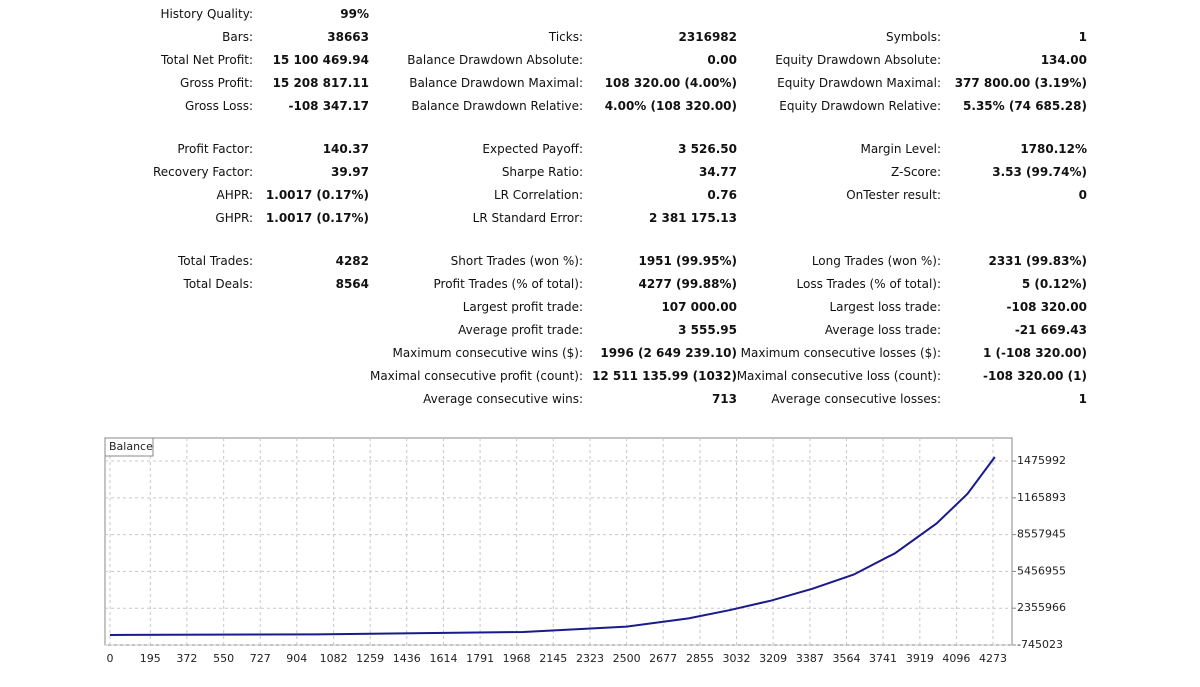  I want to click on stat-label: Gross Loss:, so click(219, 106).